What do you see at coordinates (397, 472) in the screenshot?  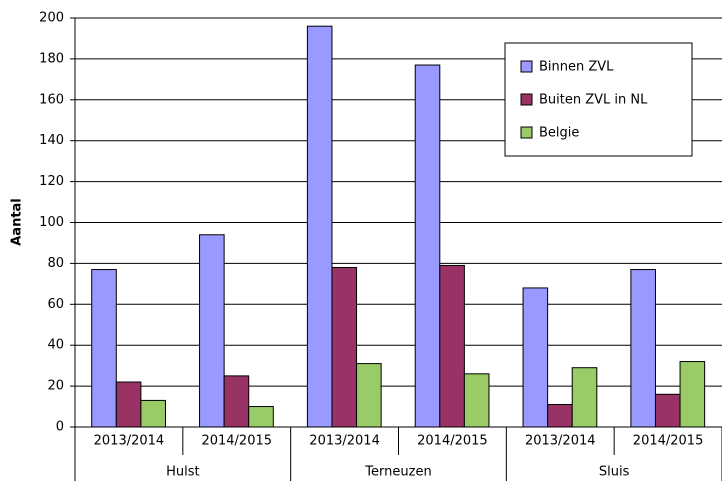 I see `group-label: Terneuzen` at bounding box center [397, 472].